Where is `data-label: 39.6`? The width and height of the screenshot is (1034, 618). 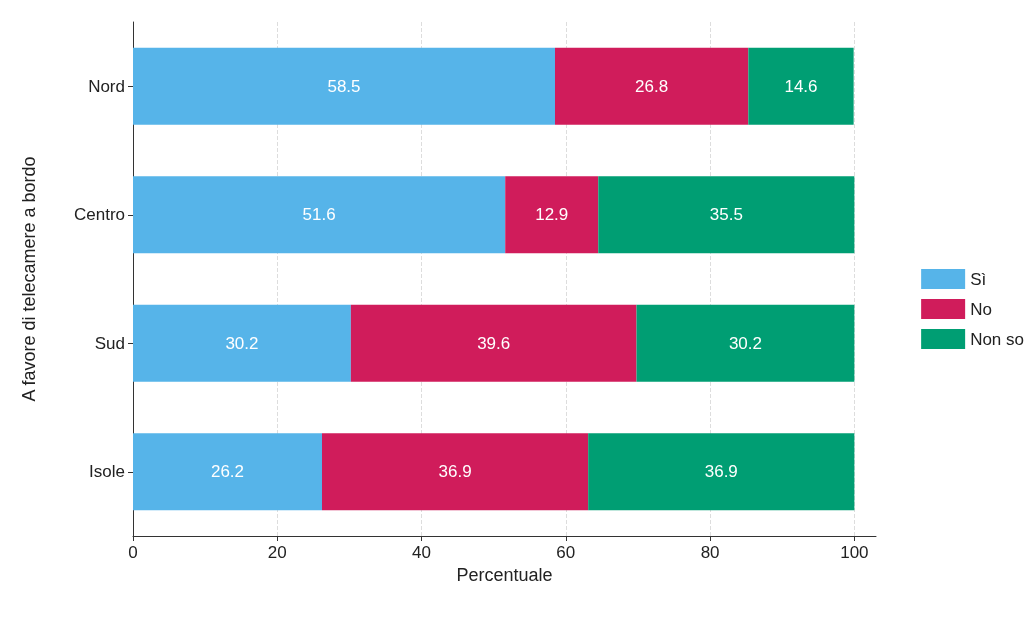
data-label: 39.6 is located at coordinates (494, 343).